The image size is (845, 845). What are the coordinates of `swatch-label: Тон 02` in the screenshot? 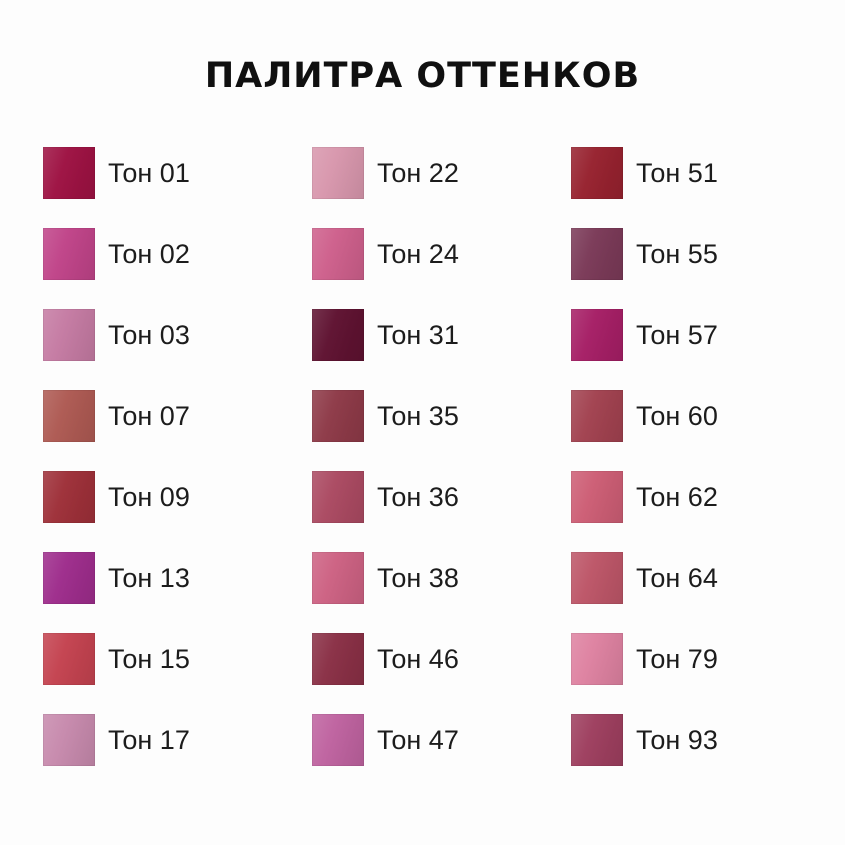 It's located at (149, 253).